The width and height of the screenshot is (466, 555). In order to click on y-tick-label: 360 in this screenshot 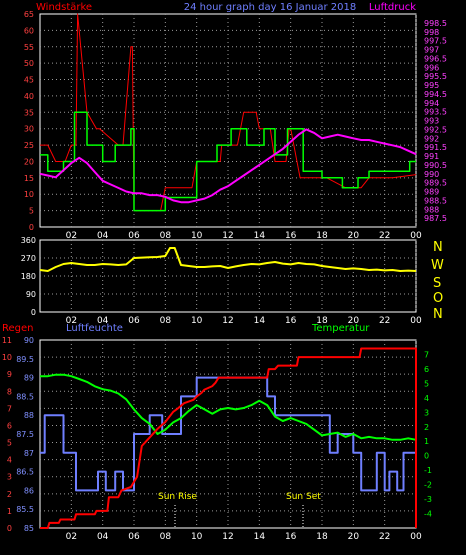, I will do `click(28, 240)`.